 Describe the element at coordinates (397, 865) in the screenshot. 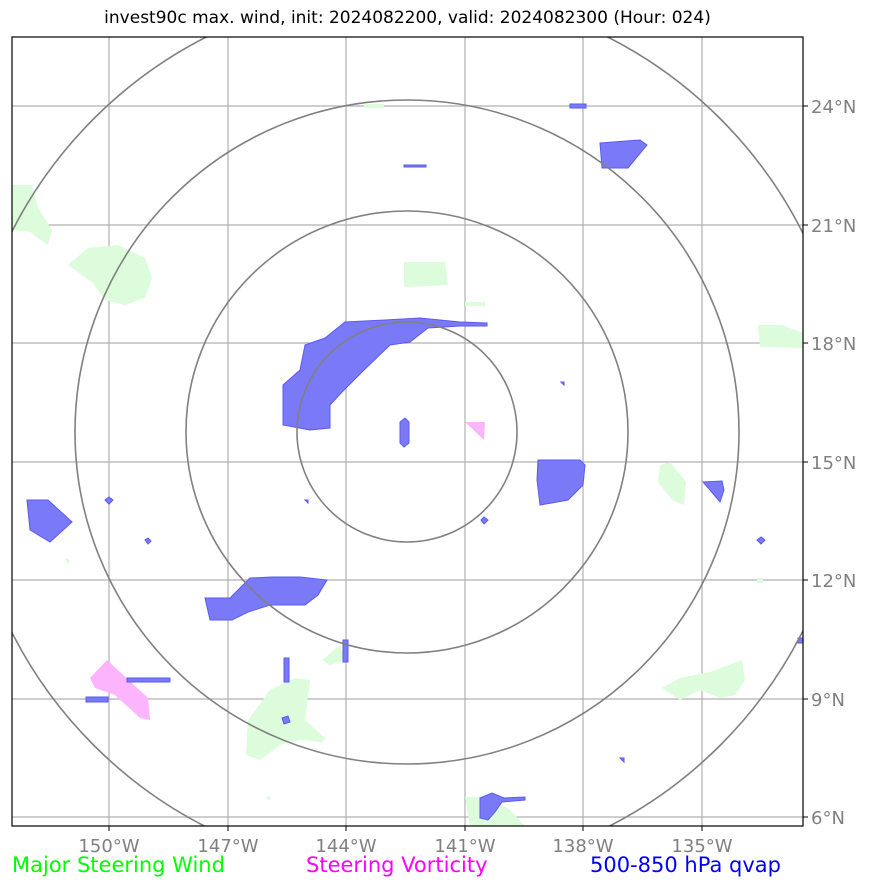

I see `legend-steering-vorticity: Steering Vorticity` at that location.